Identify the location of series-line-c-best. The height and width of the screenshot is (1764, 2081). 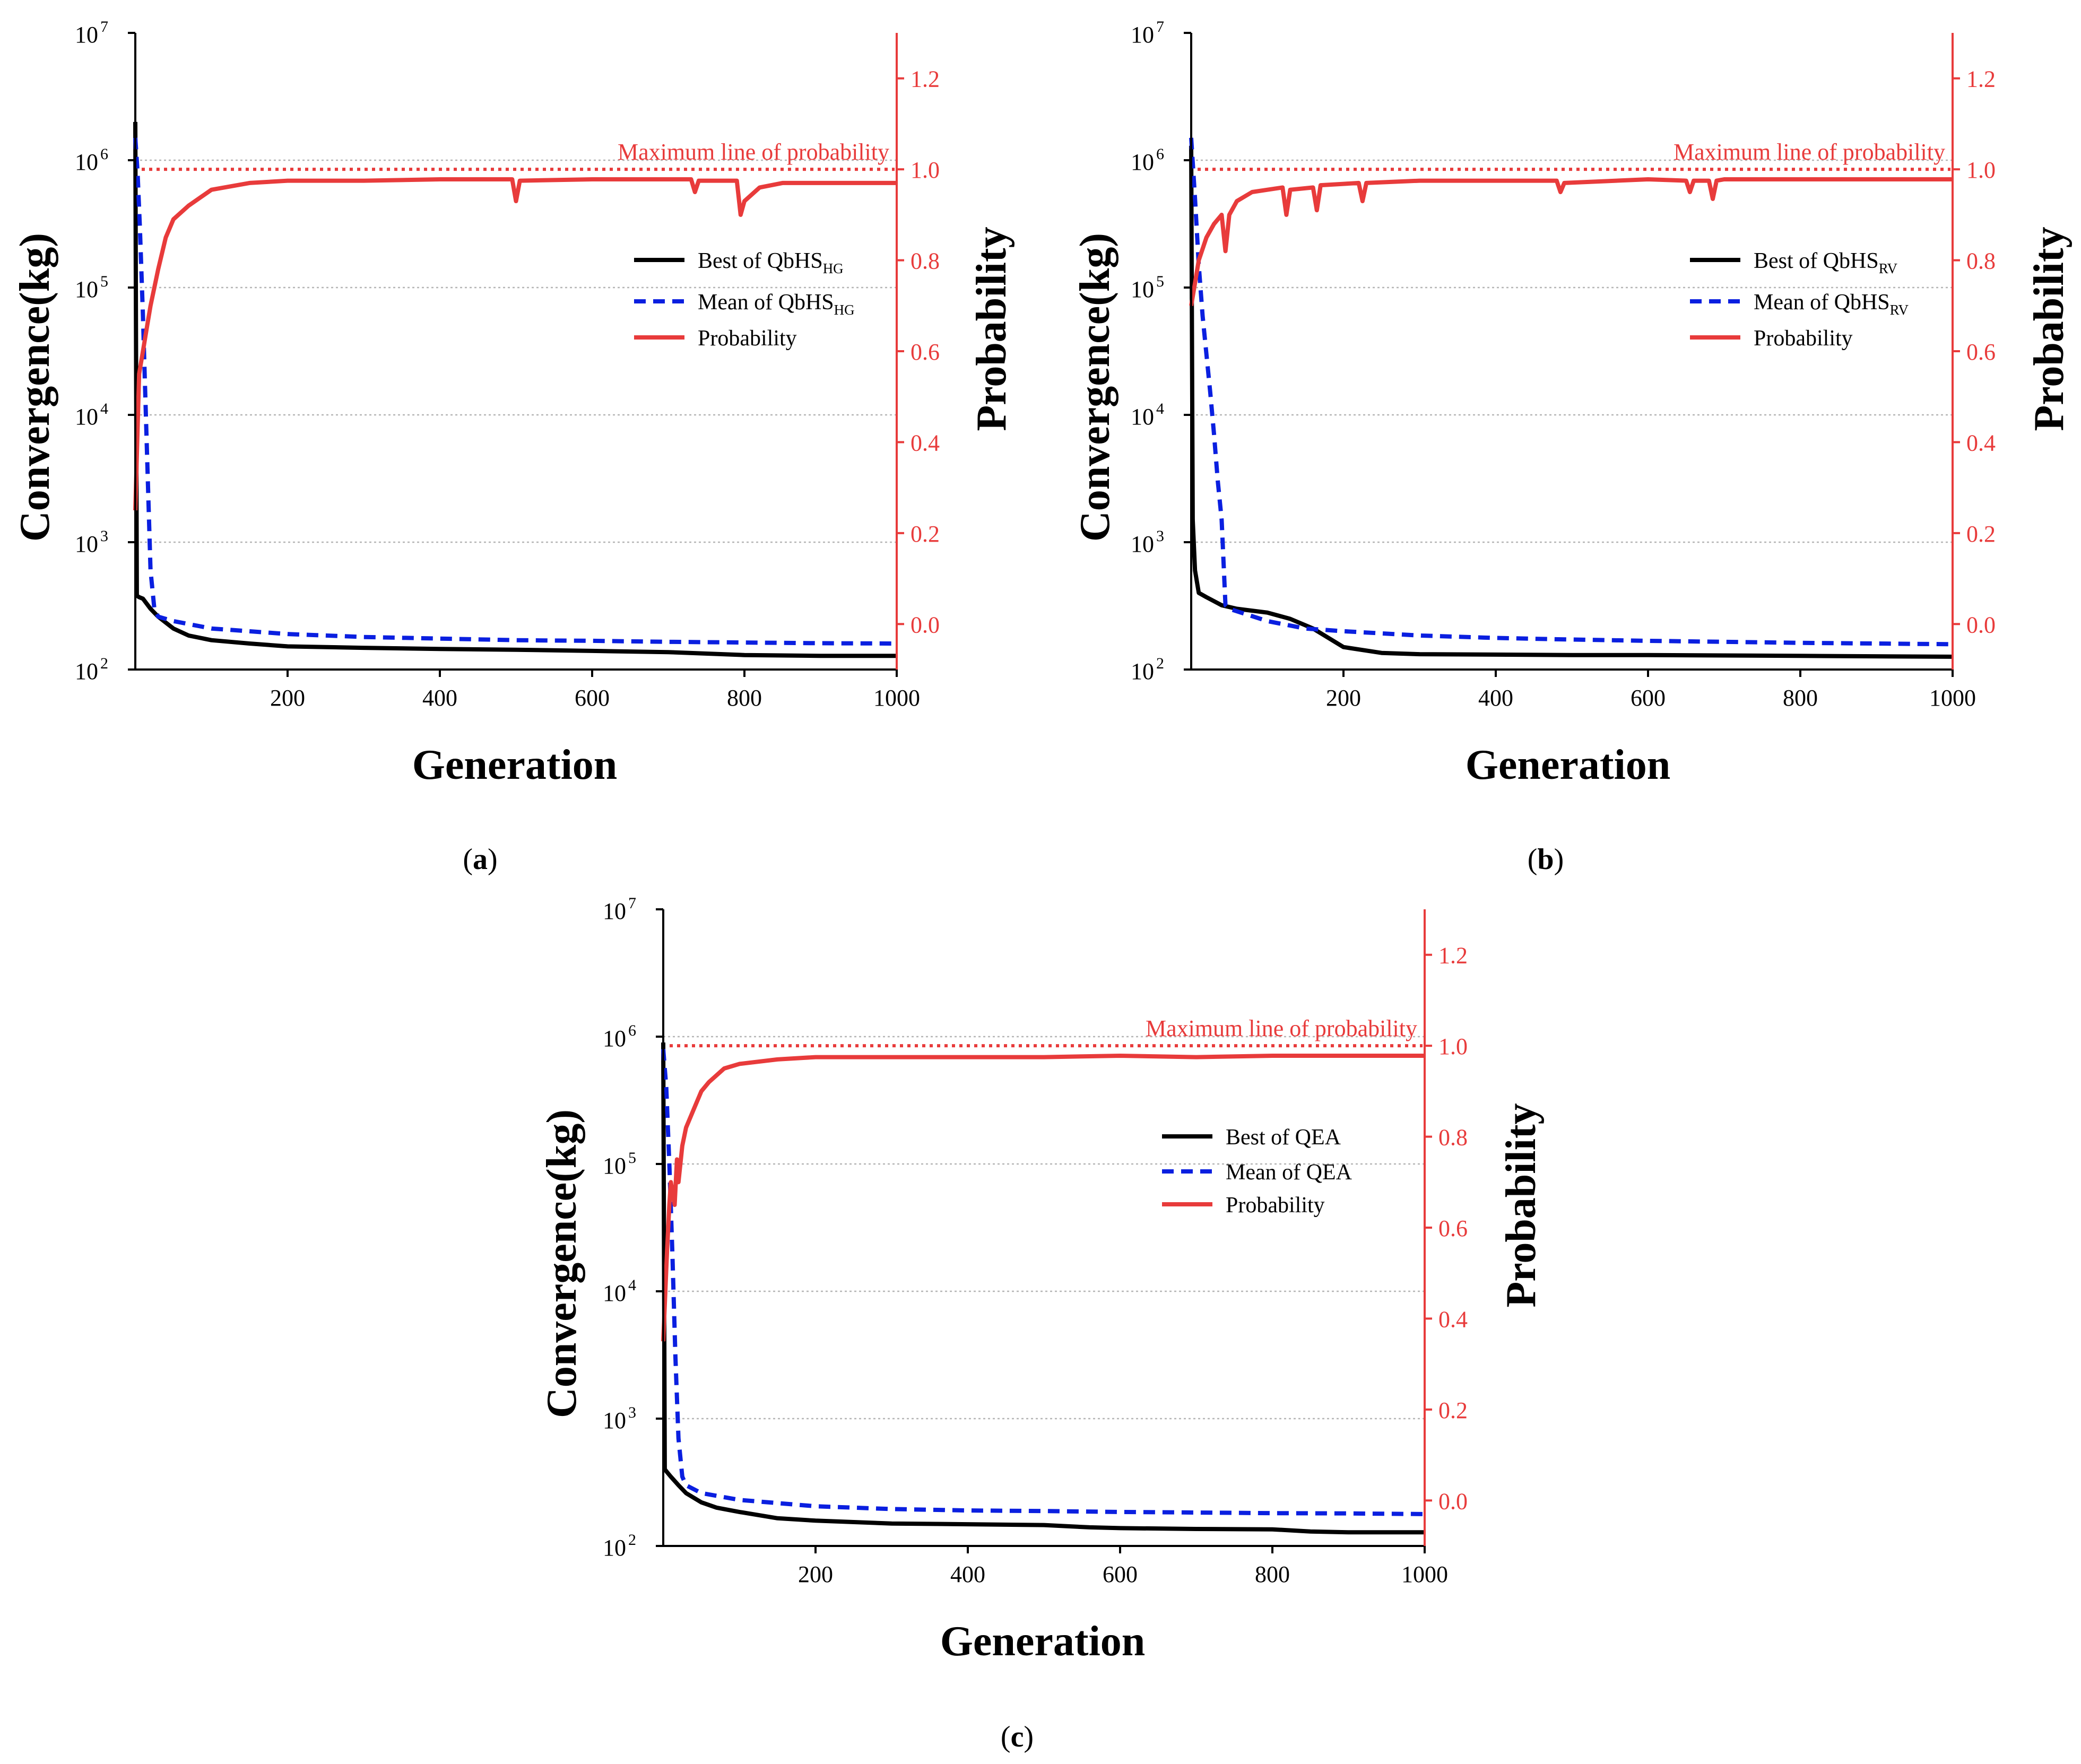
(1043, 1288).